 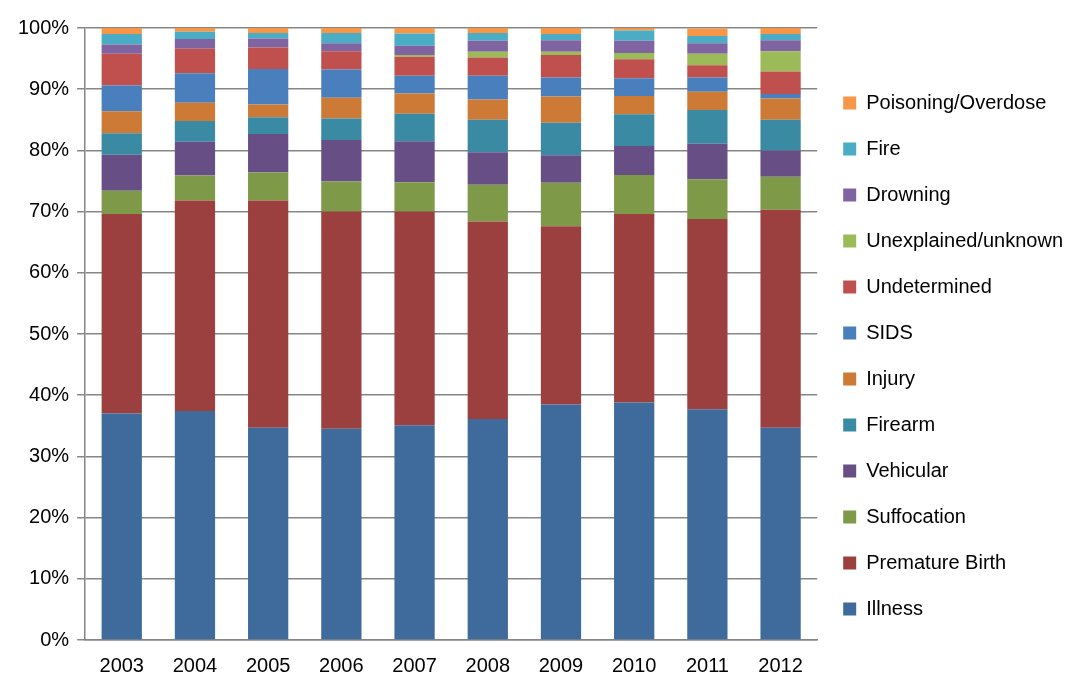 What do you see at coordinates (49, 332) in the screenshot?
I see `y-tick-label: 50%` at bounding box center [49, 332].